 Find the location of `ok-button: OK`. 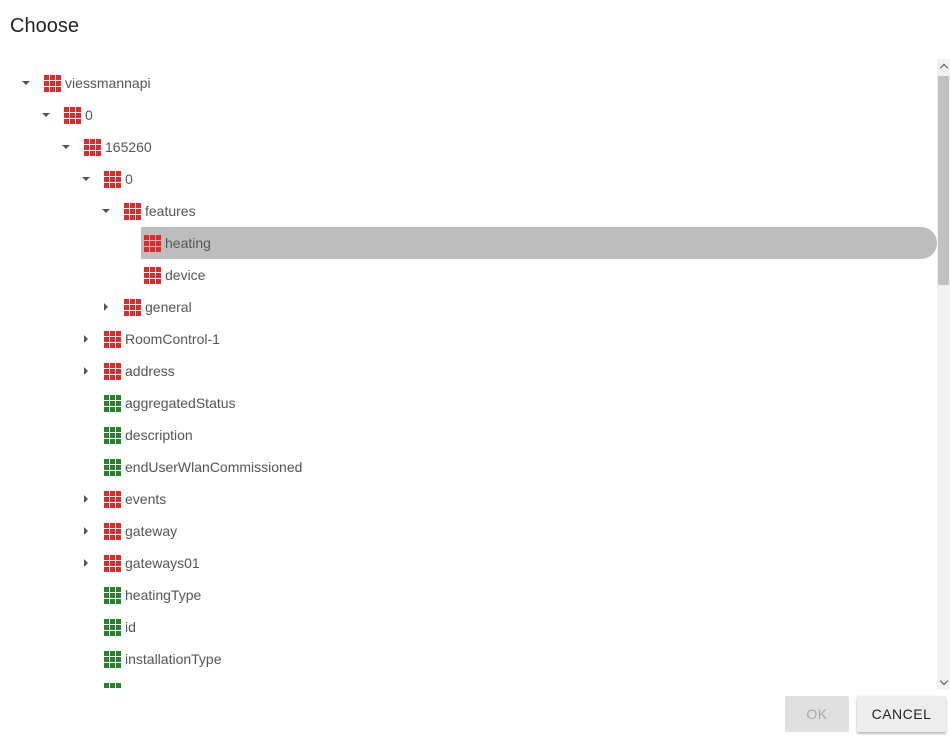

ok-button: OK is located at coordinates (817, 714).